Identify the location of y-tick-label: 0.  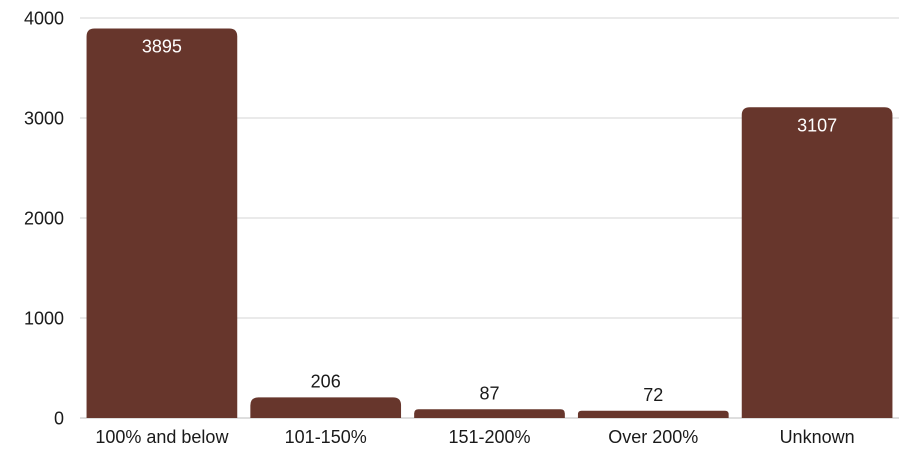
(59, 418).